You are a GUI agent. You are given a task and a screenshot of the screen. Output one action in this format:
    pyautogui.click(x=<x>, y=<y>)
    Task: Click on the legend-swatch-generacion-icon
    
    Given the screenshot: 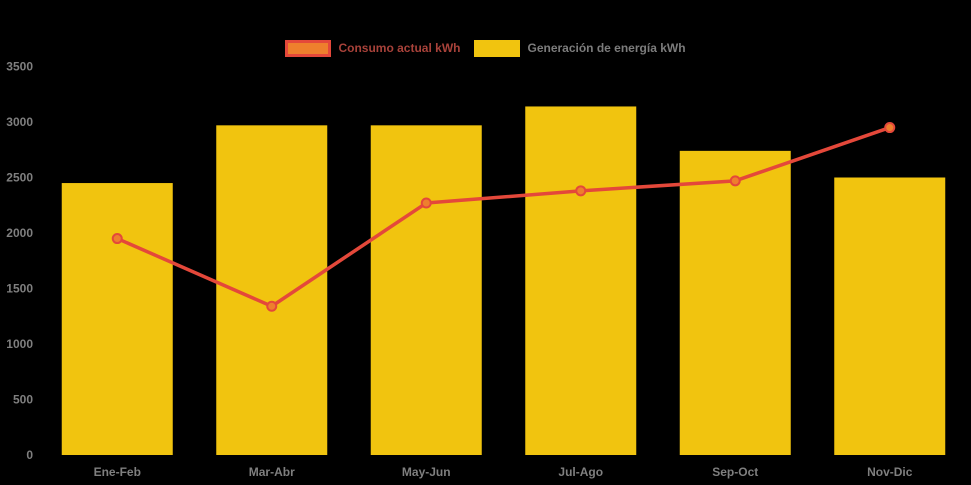 What is the action you would take?
    pyautogui.click(x=497, y=48)
    